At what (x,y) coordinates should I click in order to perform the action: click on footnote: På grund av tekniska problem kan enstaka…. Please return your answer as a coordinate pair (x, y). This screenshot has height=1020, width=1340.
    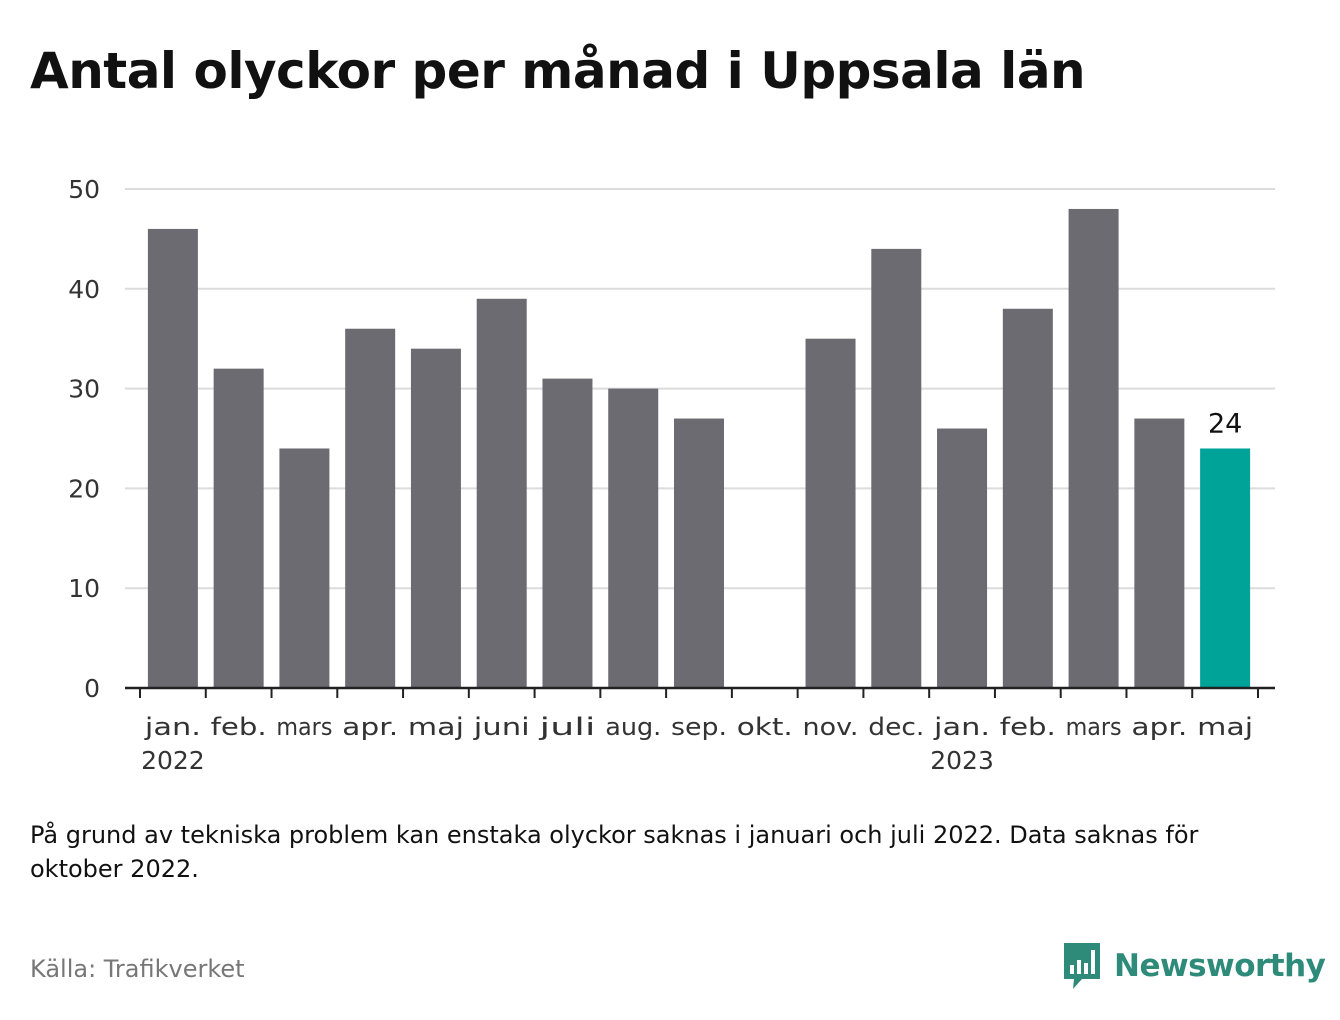
    Looking at the image, I should click on (614, 852).